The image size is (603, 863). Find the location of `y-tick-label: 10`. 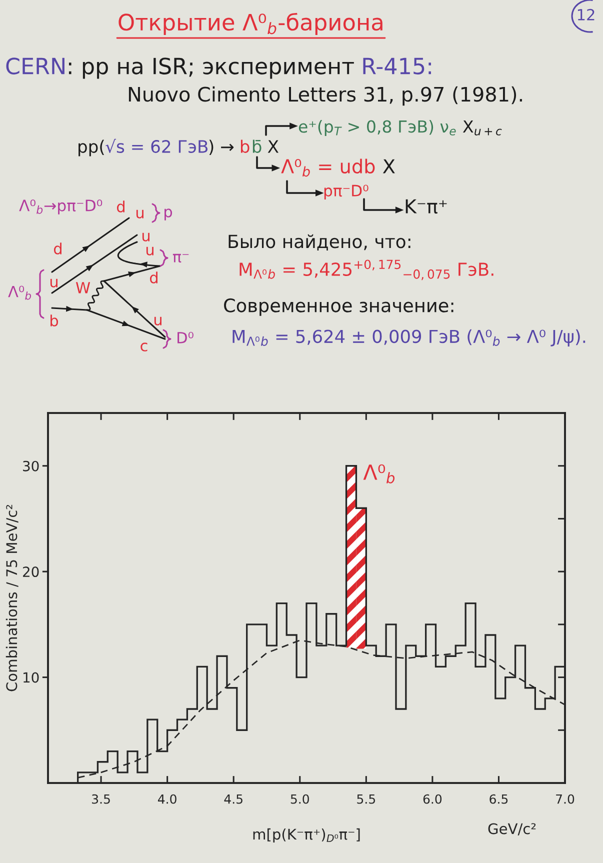

y-tick-label: 10 is located at coordinates (31, 677).